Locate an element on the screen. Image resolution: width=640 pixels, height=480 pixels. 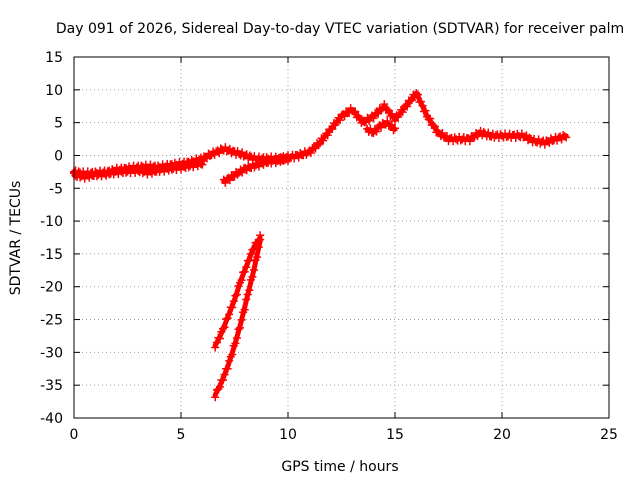
x-tick-label: 10 is located at coordinates (288, 435).